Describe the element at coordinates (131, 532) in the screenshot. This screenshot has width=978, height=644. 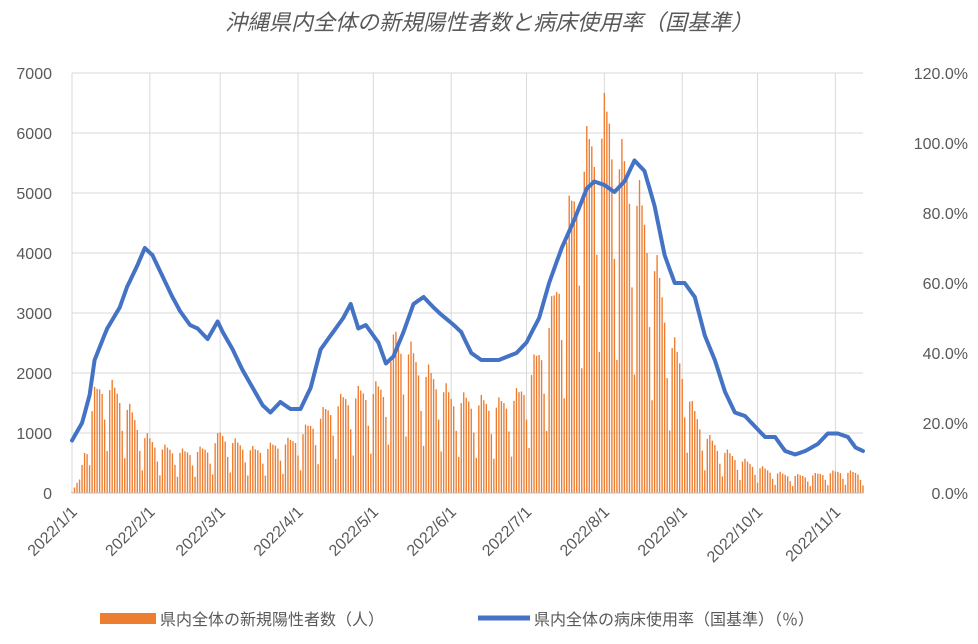
I see `x-tick-label: 2022/2/1` at that location.